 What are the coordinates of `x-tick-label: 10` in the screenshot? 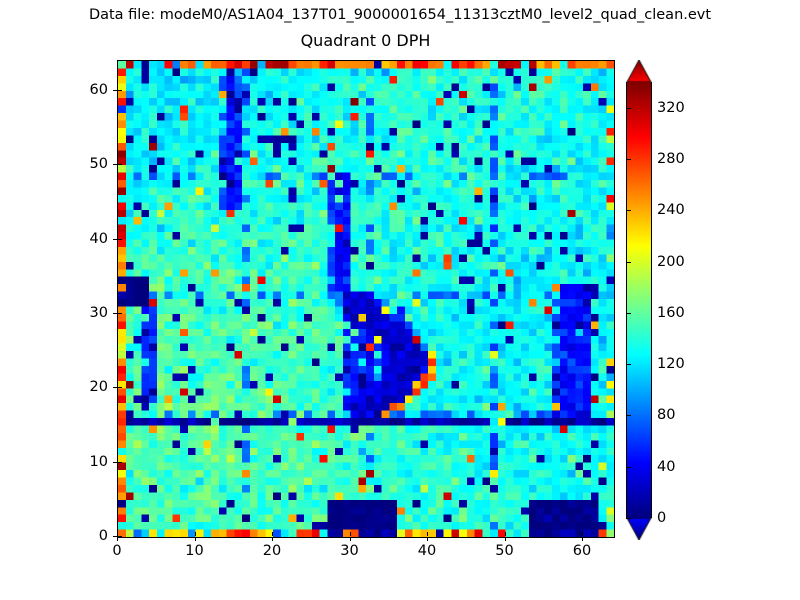 It's located at (194, 551).